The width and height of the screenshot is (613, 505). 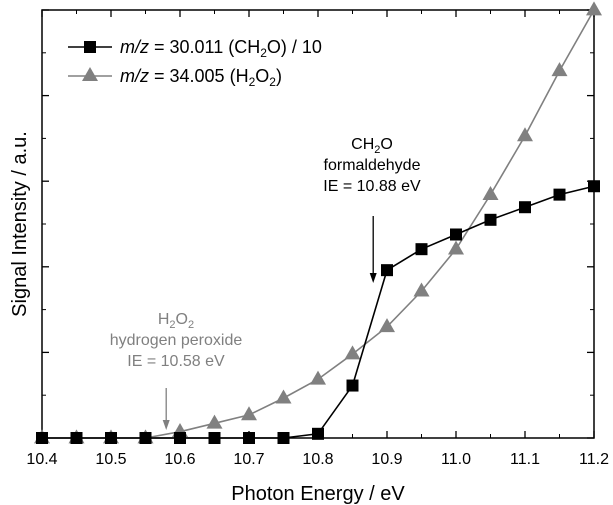 I want to click on annotation-text: H2O2, so click(x=176, y=321).